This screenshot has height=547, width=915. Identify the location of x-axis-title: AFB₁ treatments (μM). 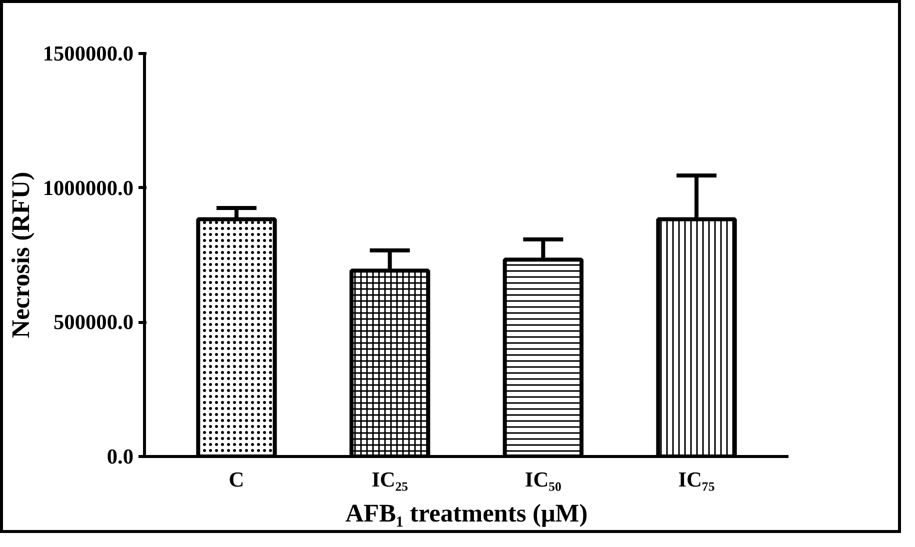
(466, 514).